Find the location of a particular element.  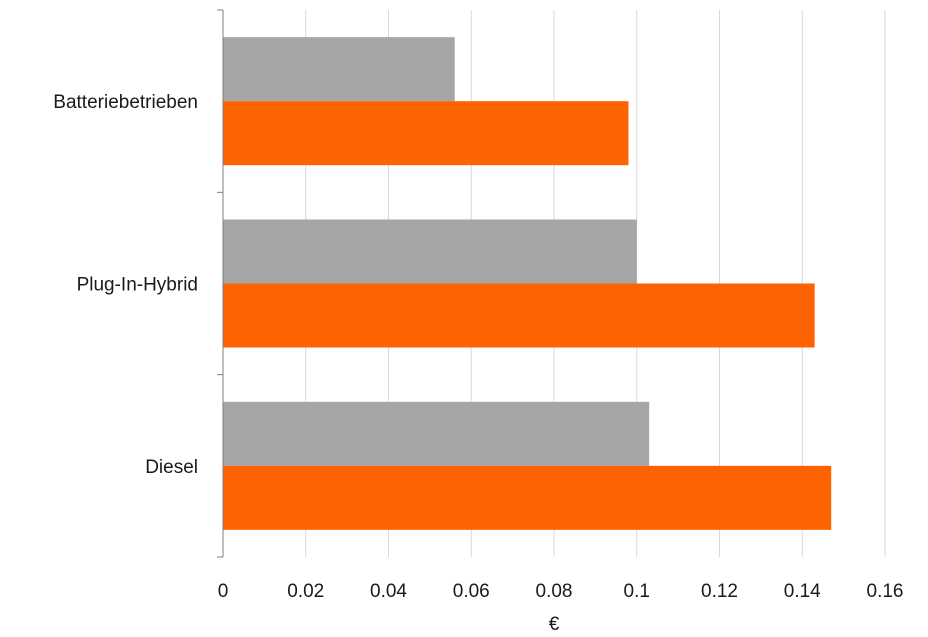

bar-series1-batteriebetrieben is located at coordinates (426, 133).